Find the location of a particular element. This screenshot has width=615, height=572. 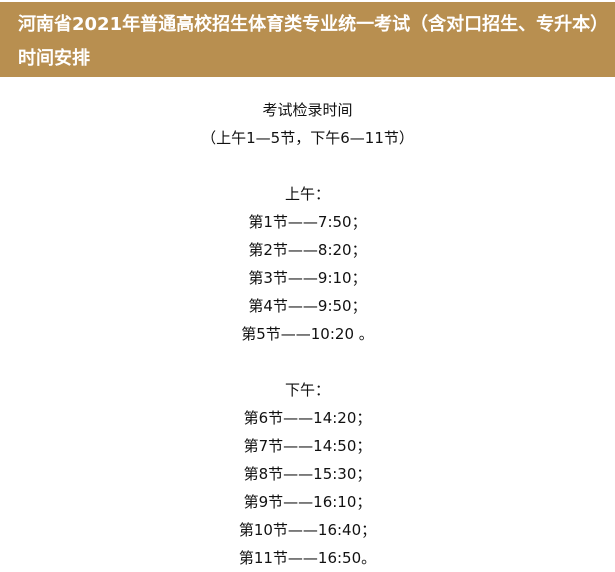

list-item: 第8节——15:30； is located at coordinates (307, 474).